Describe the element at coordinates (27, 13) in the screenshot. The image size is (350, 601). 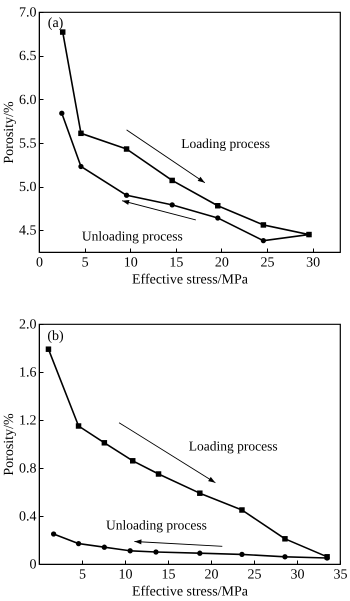
I see `y-tick-label: 7.0` at that location.